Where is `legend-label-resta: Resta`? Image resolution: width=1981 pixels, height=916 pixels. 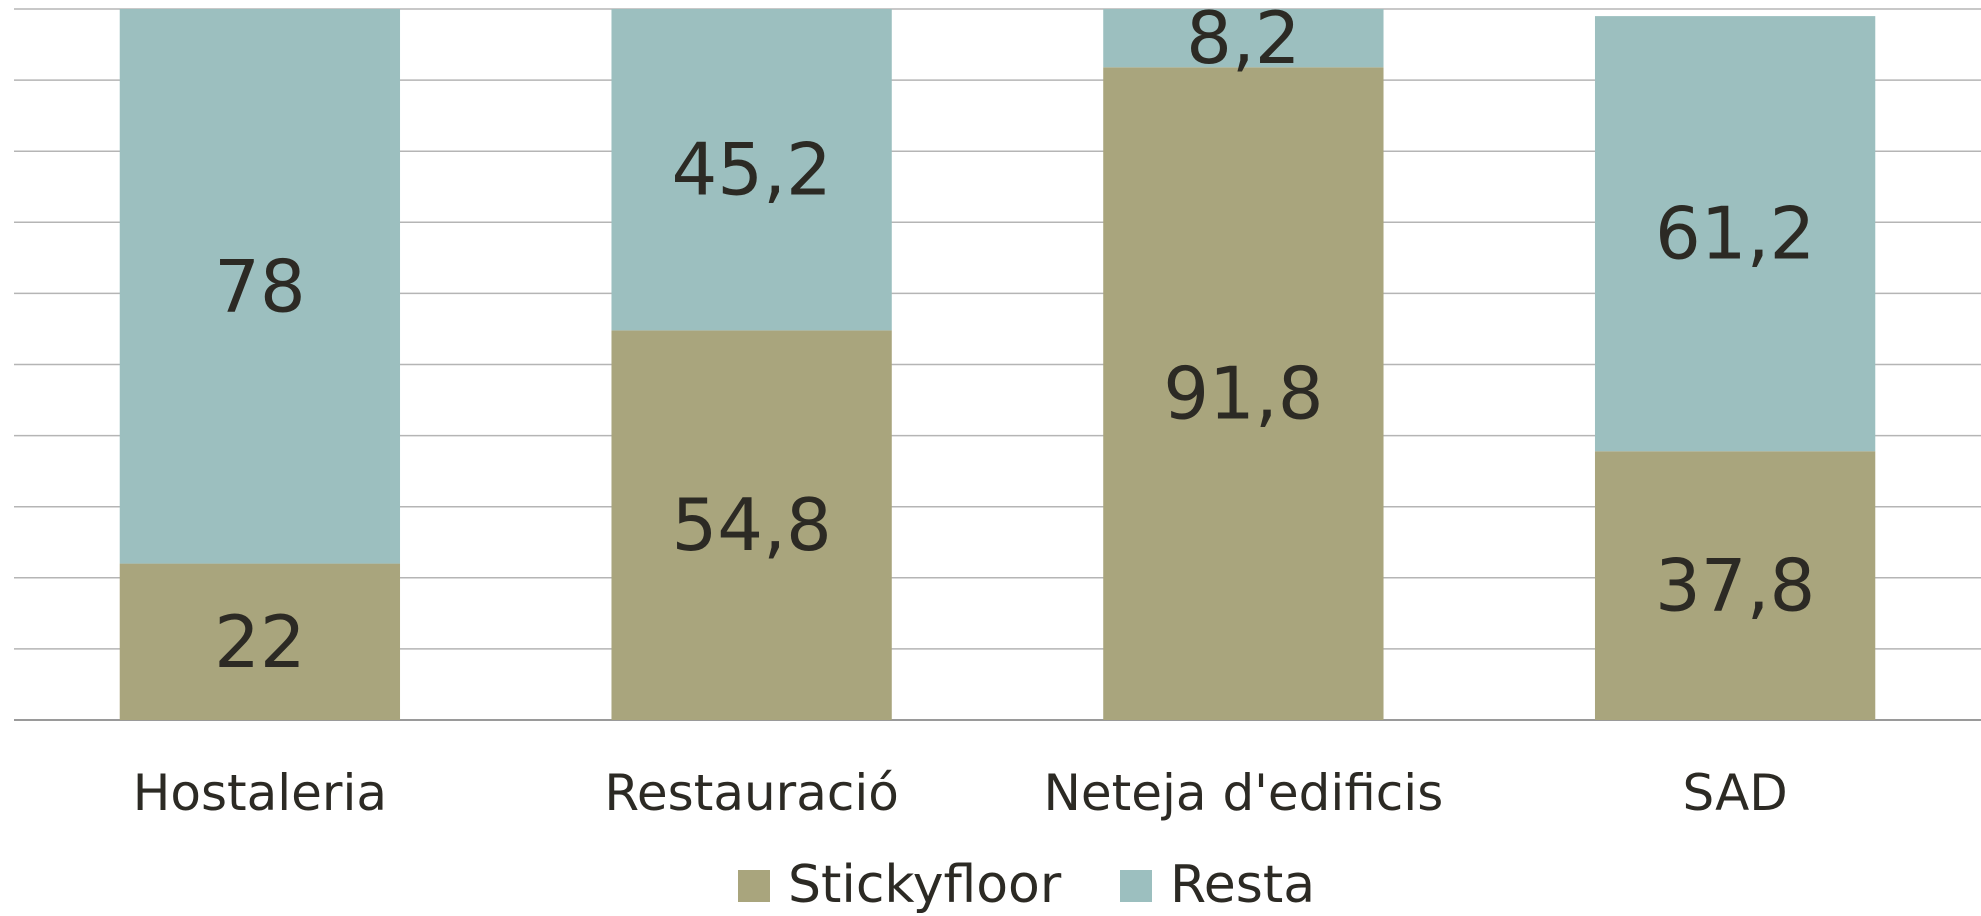
legend-label-resta: Resta is located at coordinates (1242, 885).